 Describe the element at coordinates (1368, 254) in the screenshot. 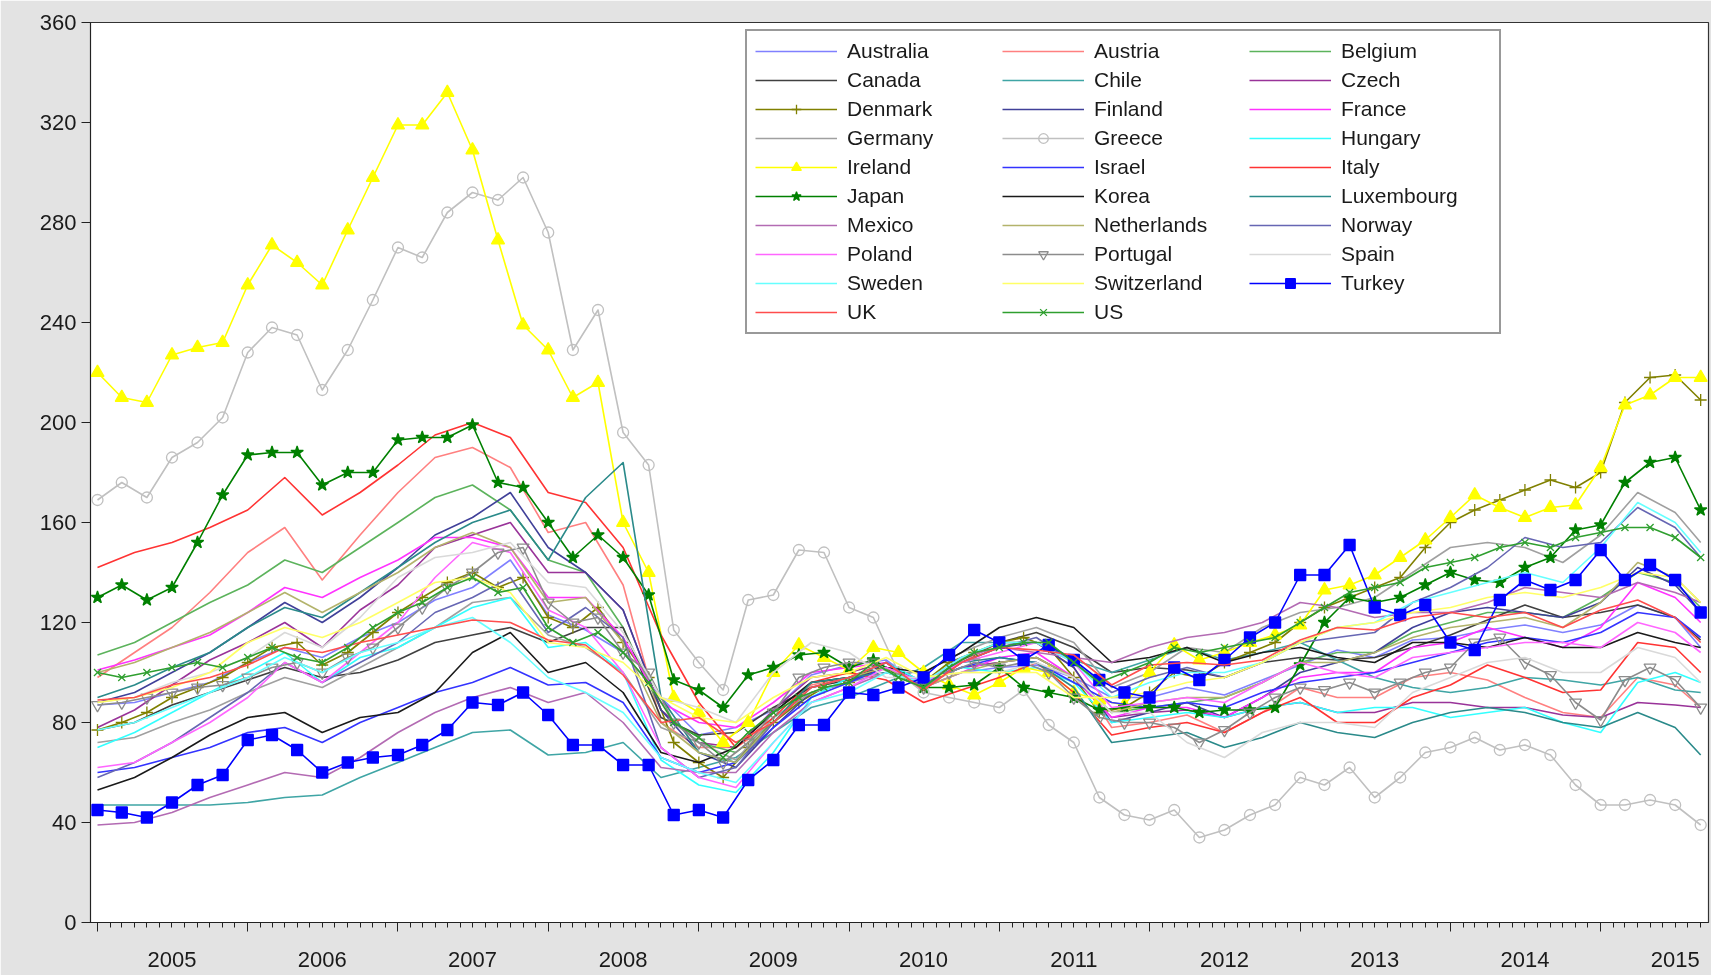

I see `legend-label: Spain` at that location.